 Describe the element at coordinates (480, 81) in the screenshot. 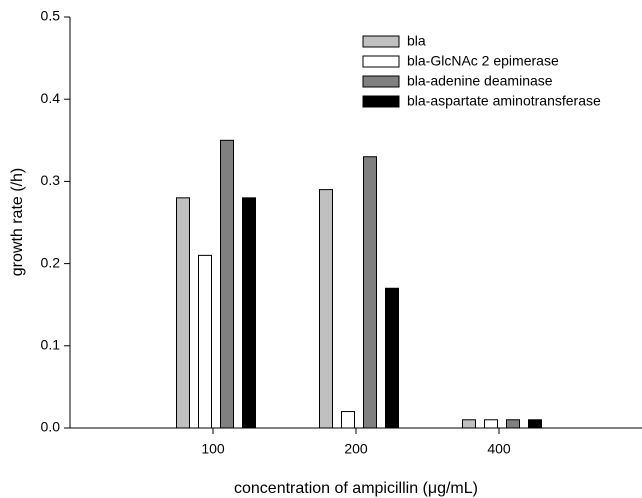

I see `legend-label: bla-adenine deaminase` at that location.